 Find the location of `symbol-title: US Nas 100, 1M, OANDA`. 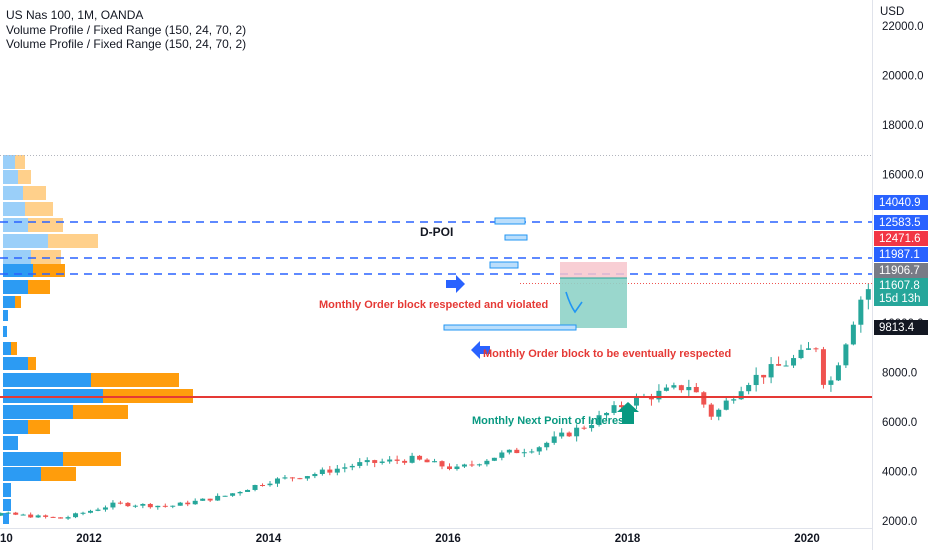

symbol-title: US Nas 100, 1M, OANDA is located at coordinates (75, 15).